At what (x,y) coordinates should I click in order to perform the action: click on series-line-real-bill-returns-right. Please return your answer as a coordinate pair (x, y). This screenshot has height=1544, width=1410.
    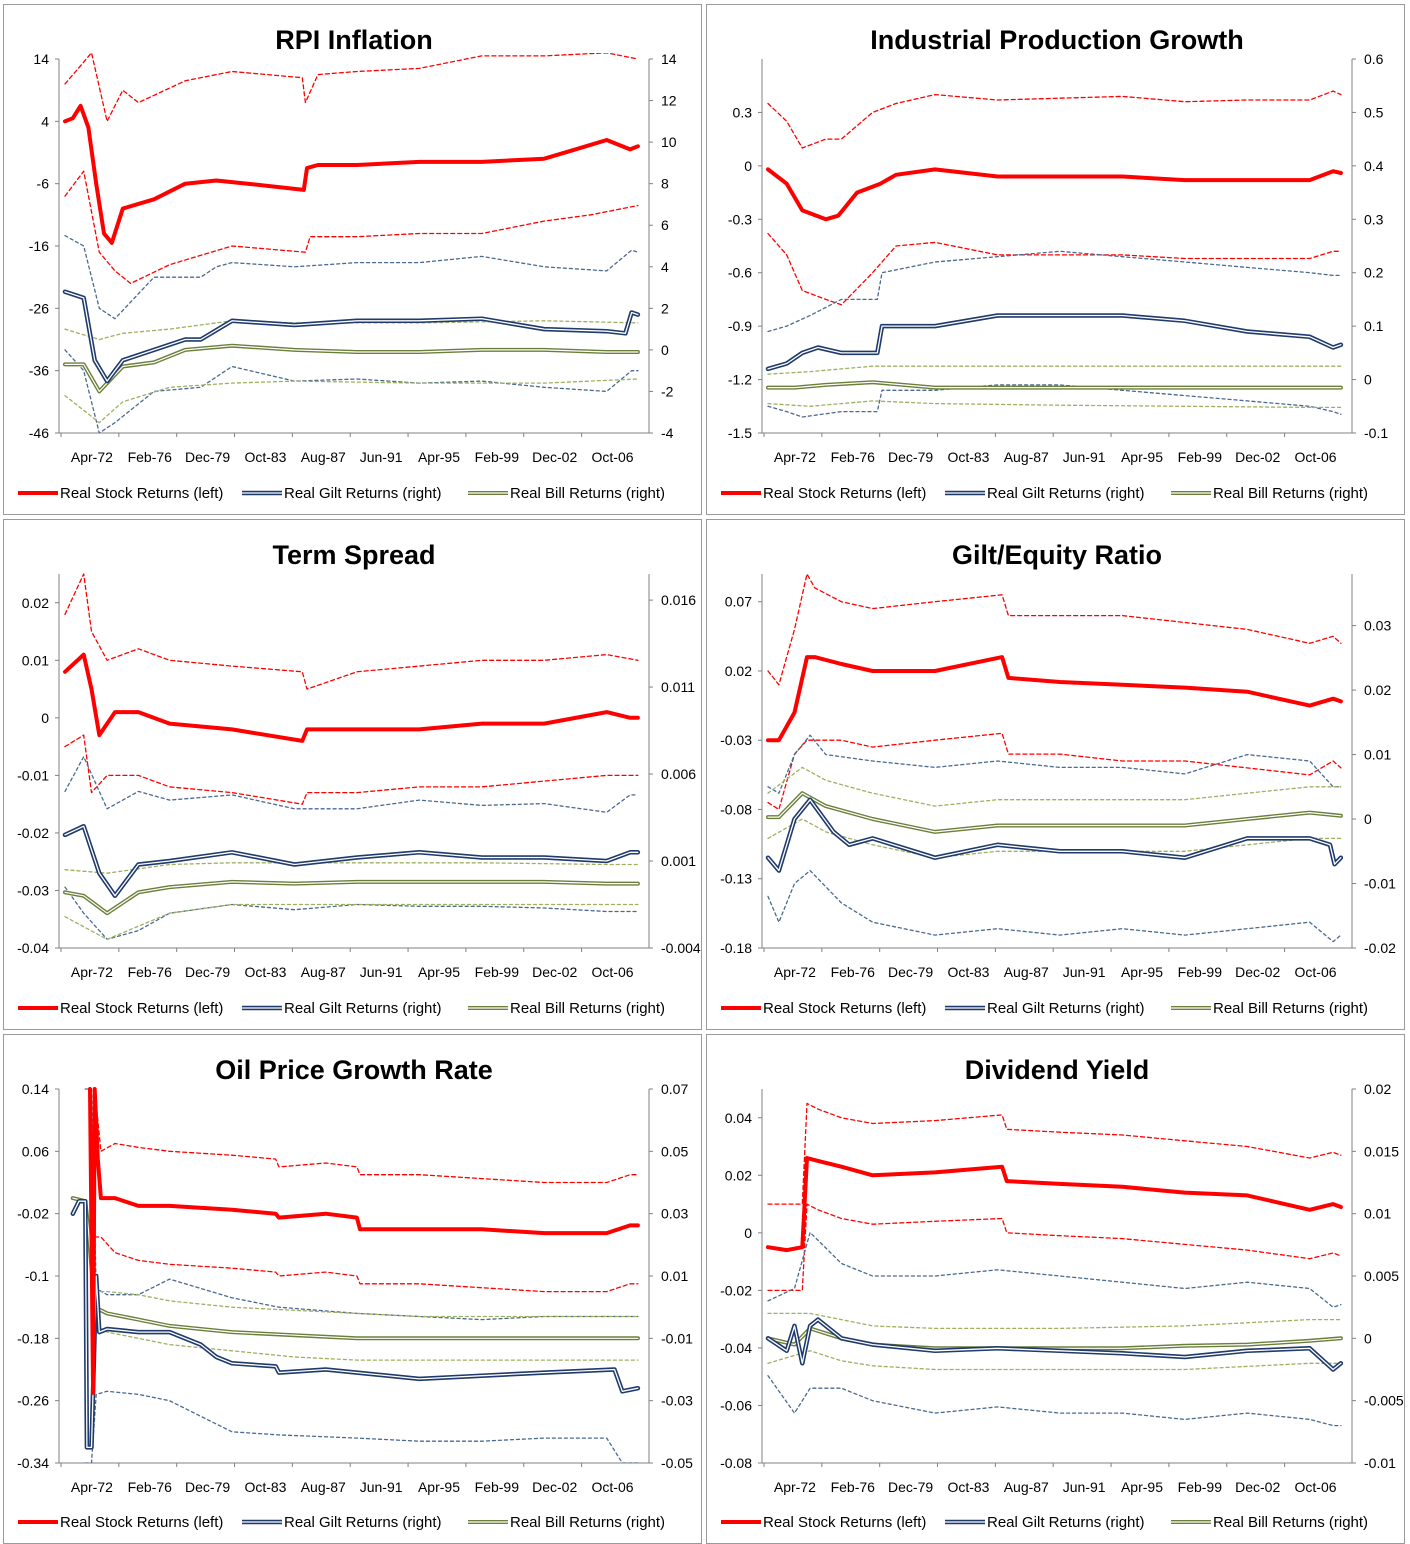
    Looking at the image, I should click on (1054, 385).